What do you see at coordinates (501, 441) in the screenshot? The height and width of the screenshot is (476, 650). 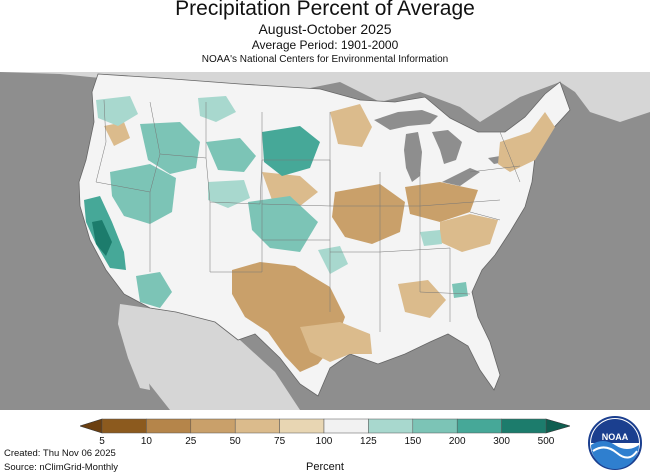 I see `legend-tick-label: 300` at bounding box center [501, 441].